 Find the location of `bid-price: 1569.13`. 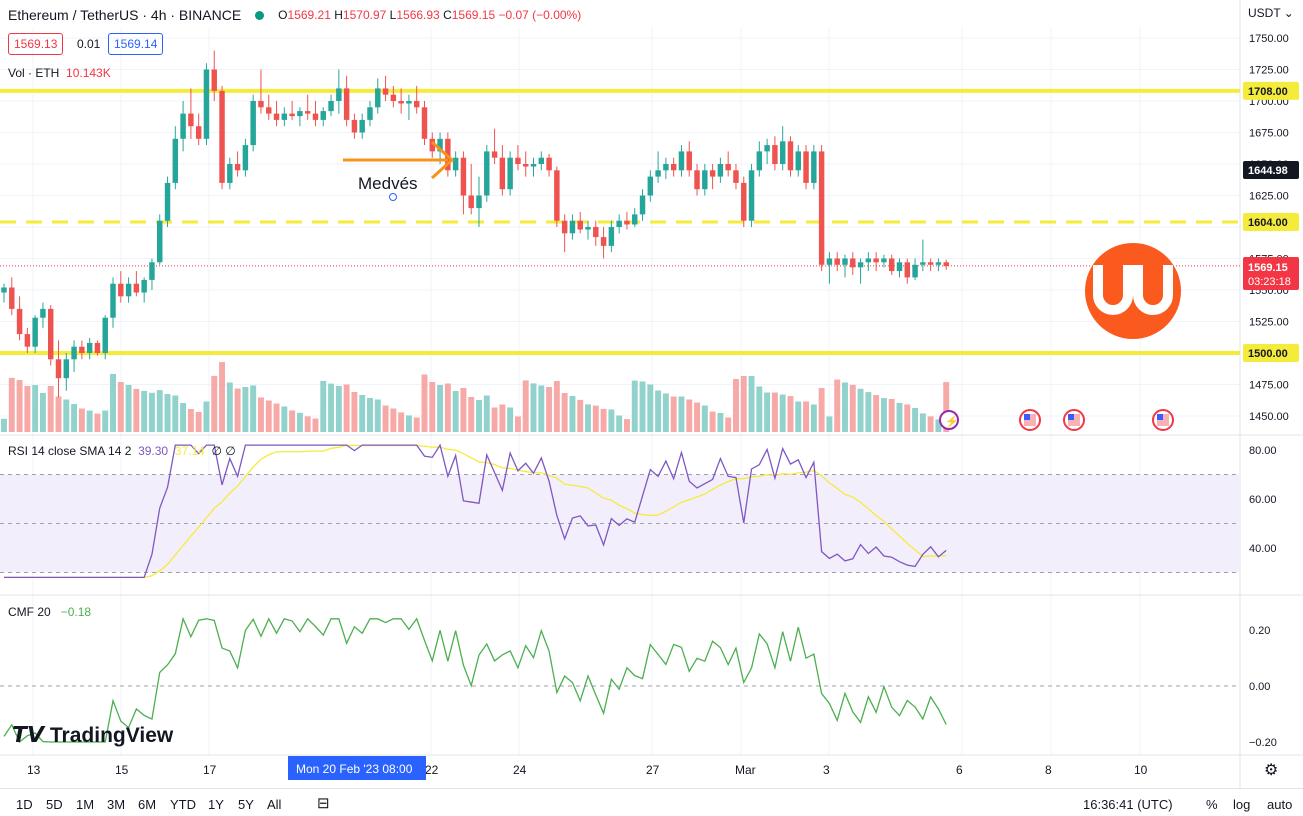

bid-price: 1569.13 is located at coordinates (36, 44).